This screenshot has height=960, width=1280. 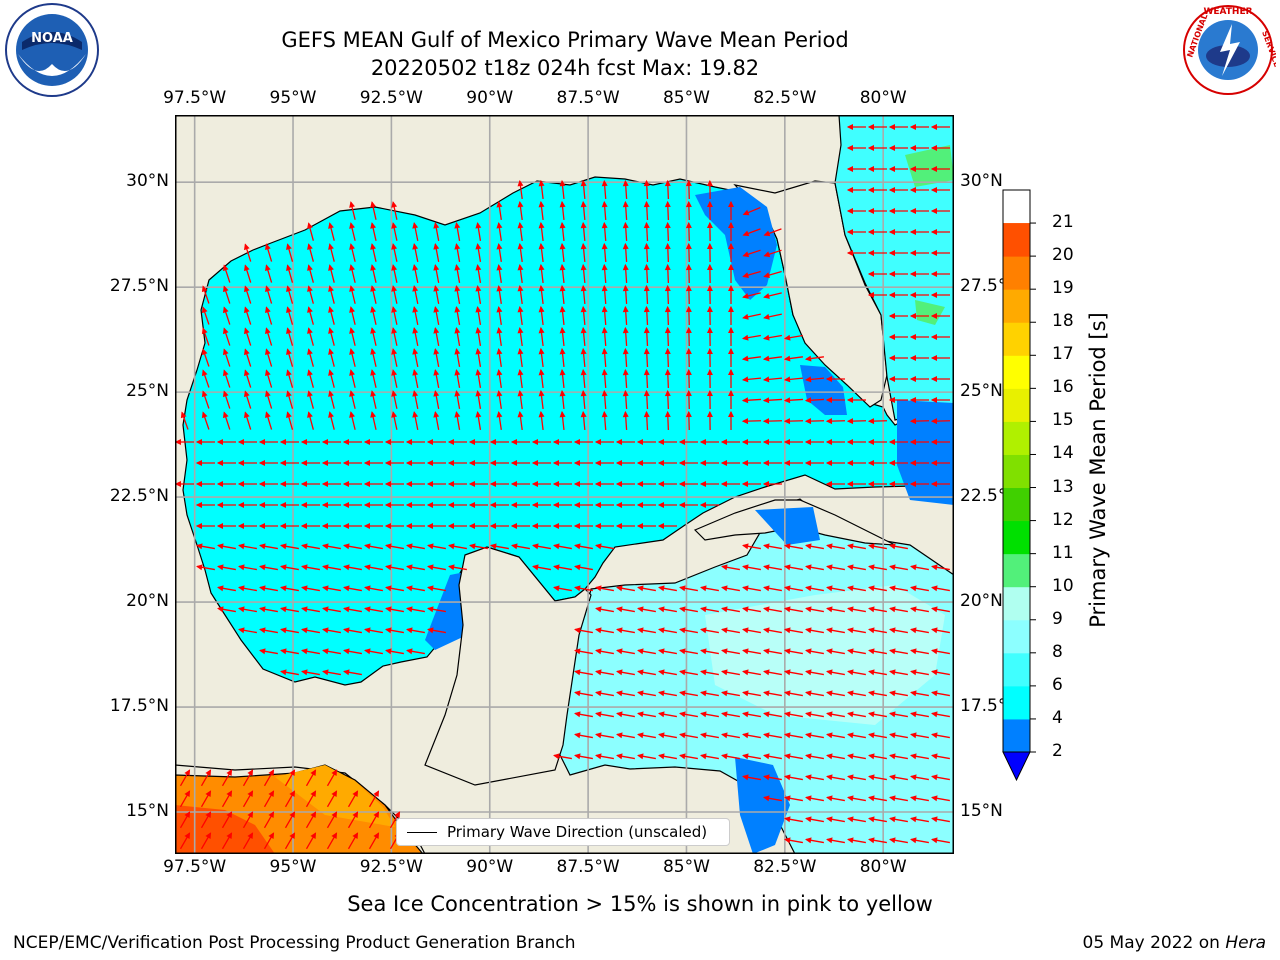 What do you see at coordinates (1063, 387) in the screenshot?
I see `colorbar-tick-label: 16` at bounding box center [1063, 387].